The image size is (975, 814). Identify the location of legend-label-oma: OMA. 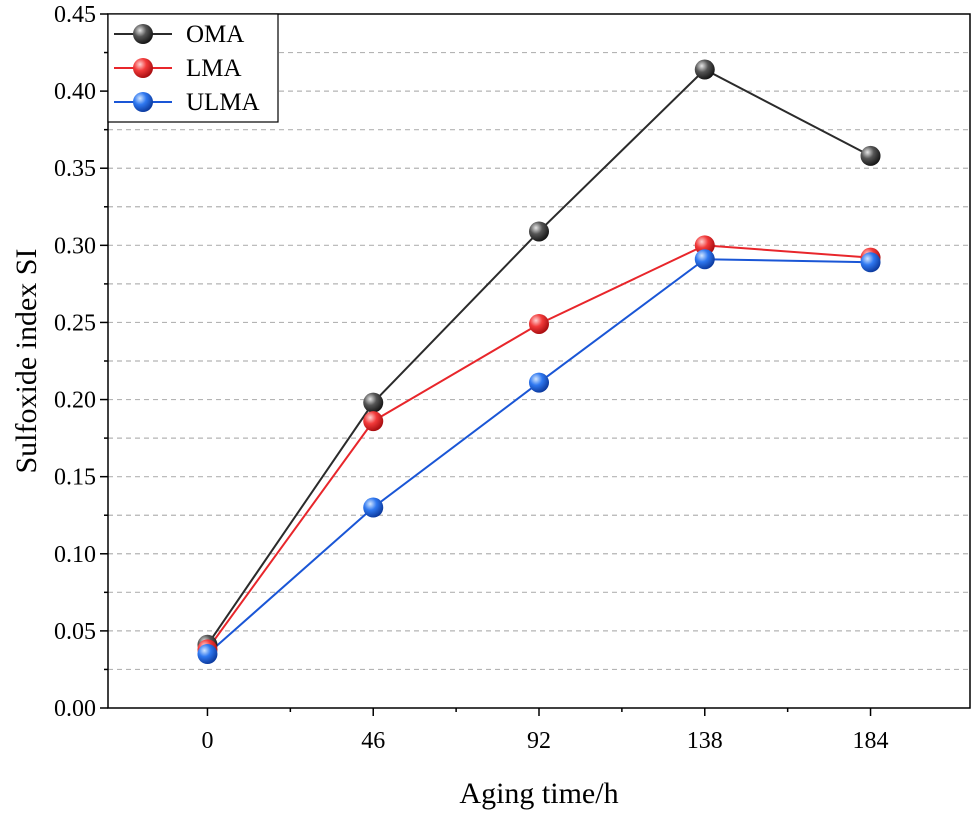
(215, 34).